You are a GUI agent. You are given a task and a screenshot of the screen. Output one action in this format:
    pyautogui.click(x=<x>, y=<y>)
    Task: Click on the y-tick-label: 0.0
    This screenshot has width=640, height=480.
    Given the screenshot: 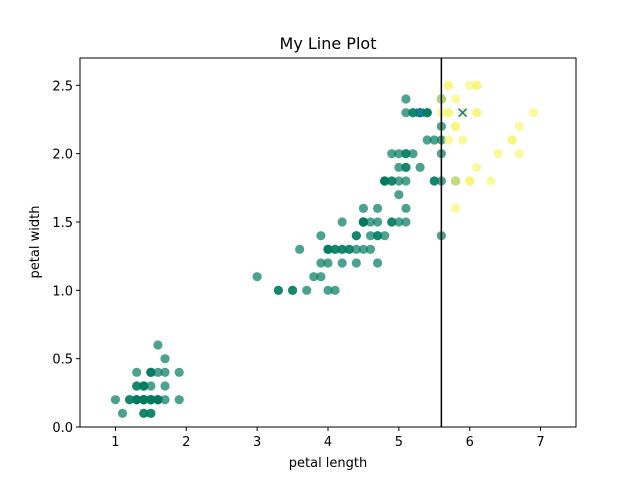 What is the action you would take?
    pyautogui.click(x=62, y=428)
    